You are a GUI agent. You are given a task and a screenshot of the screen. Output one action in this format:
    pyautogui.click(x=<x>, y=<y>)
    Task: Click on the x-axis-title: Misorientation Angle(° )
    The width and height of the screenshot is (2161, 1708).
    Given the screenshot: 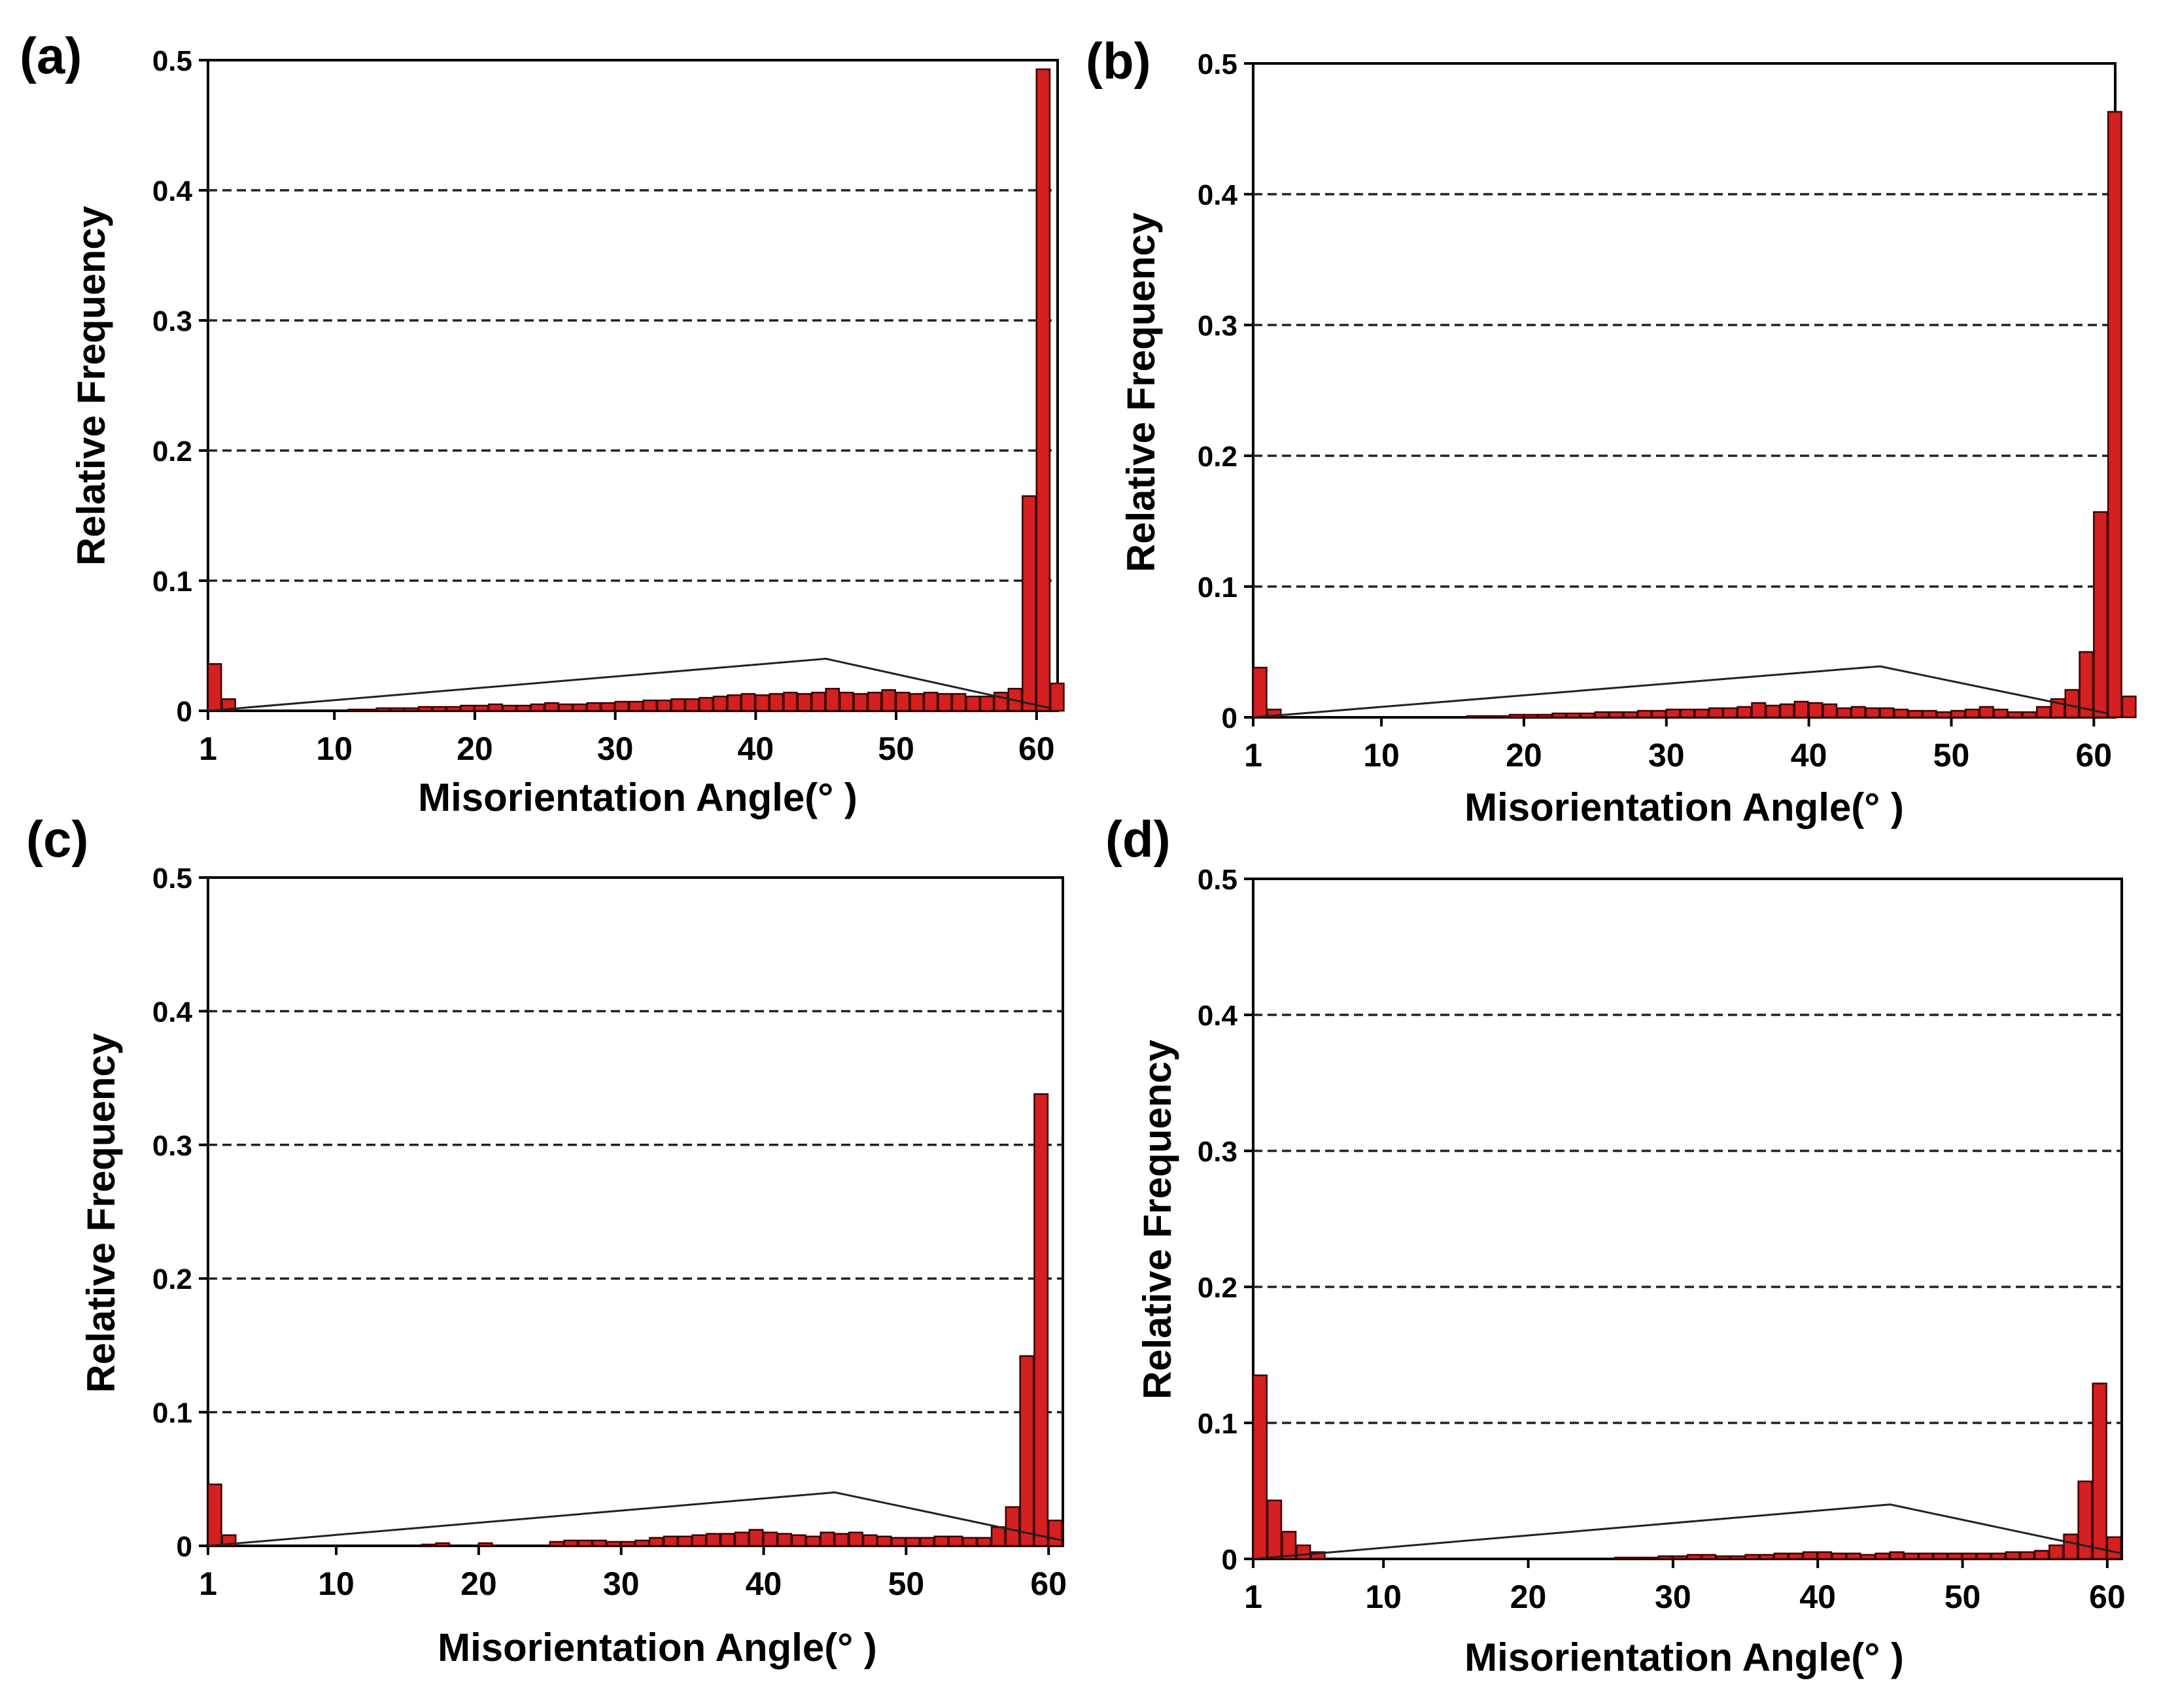 What is the action you would take?
    pyautogui.click(x=1684, y=807)
    